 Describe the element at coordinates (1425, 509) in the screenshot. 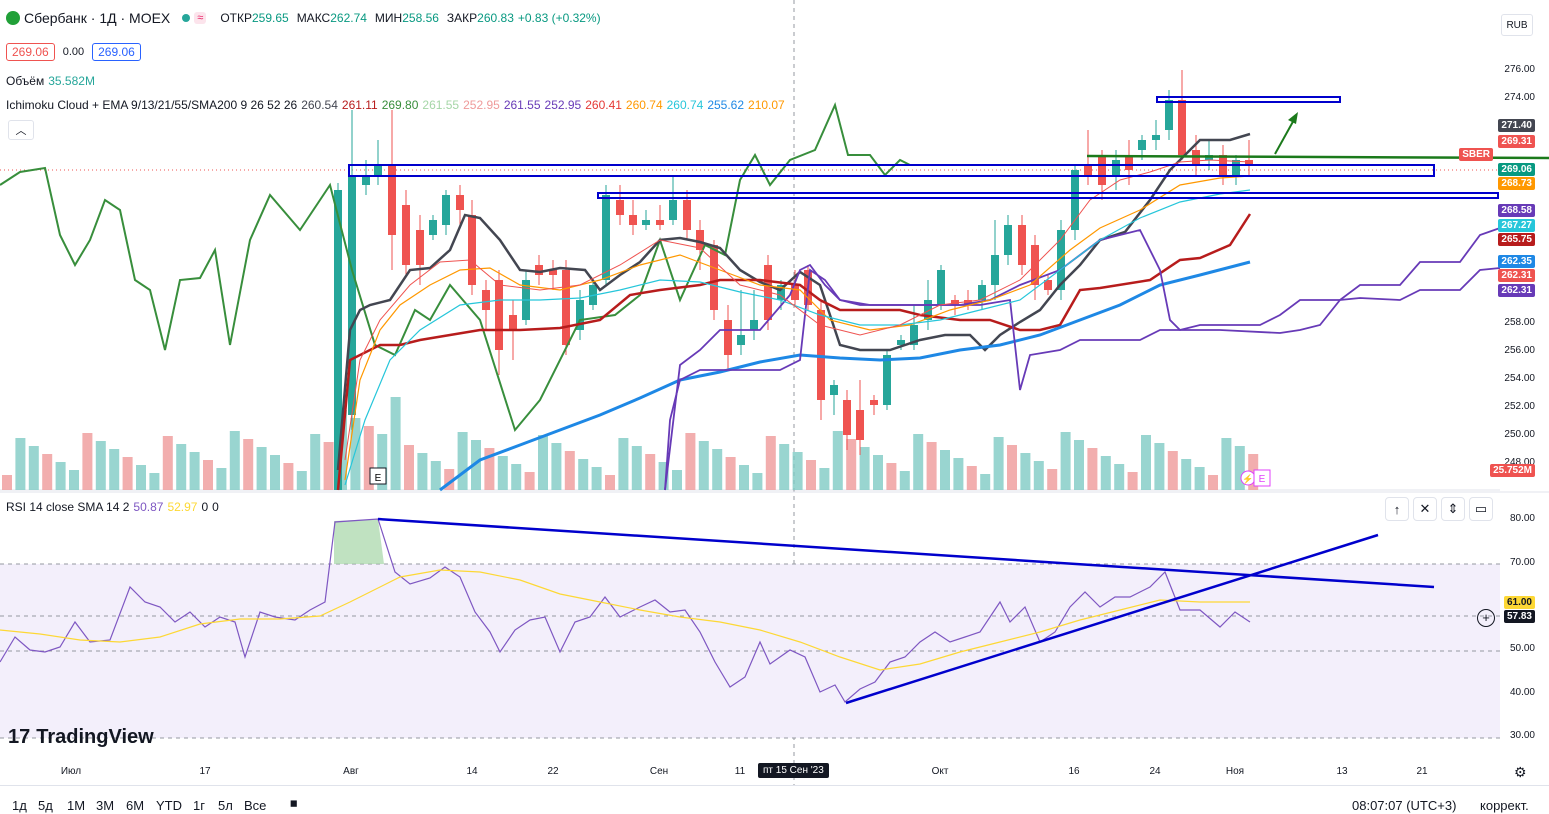

I see `close-pane-button: ✕` at that location.